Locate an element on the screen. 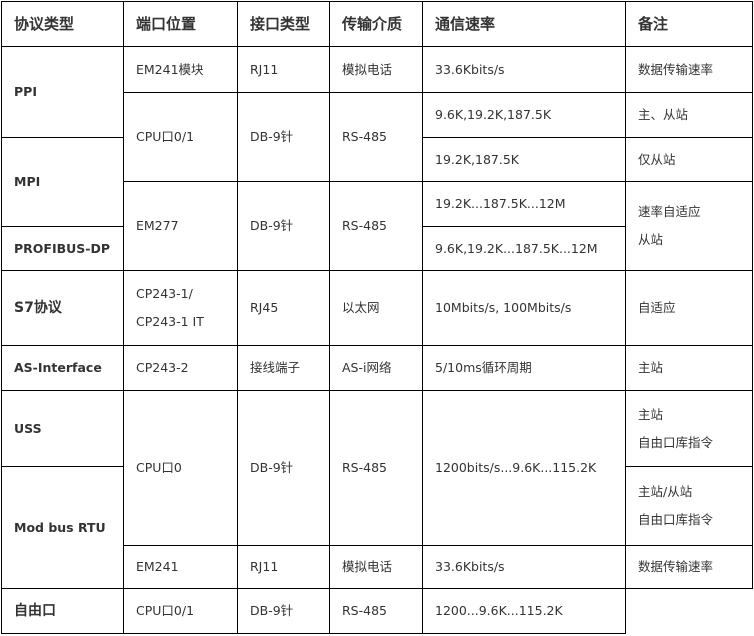 The image size is (754, 636). media-cell: 以太网 is located at coordinates (376, 308).